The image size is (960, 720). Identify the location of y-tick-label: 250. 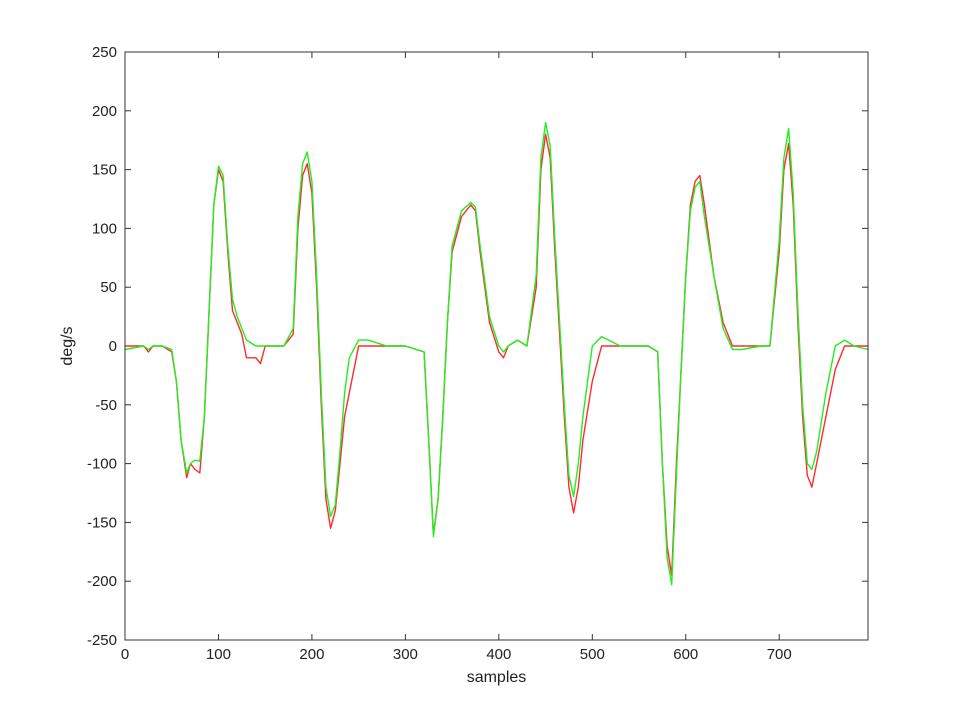
(104, 52).